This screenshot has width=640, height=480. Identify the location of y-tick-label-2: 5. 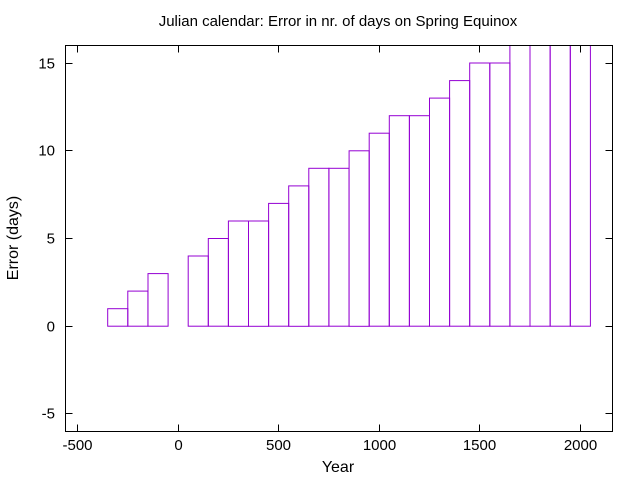
(51, 239).